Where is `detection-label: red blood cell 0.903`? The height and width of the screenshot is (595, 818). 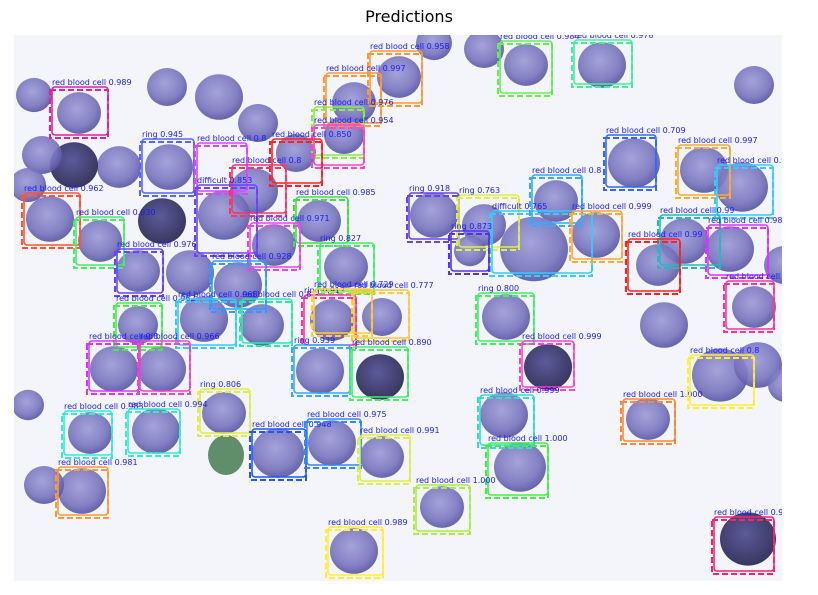 detection-label: red blood cell 0.903 is located at coordinates (754, 276).